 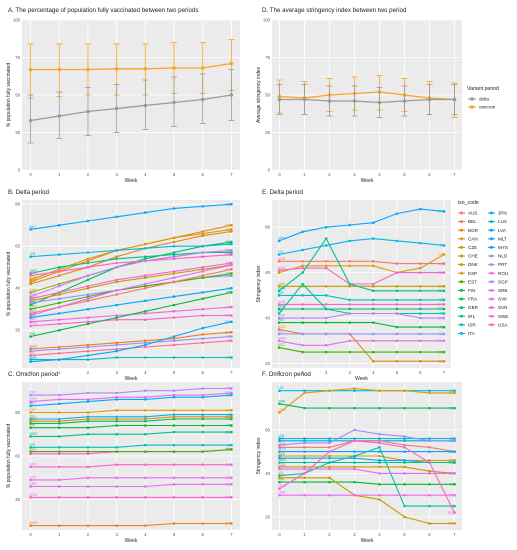 I want to click on x-tick-label: 4, so click(x=379, y=534).